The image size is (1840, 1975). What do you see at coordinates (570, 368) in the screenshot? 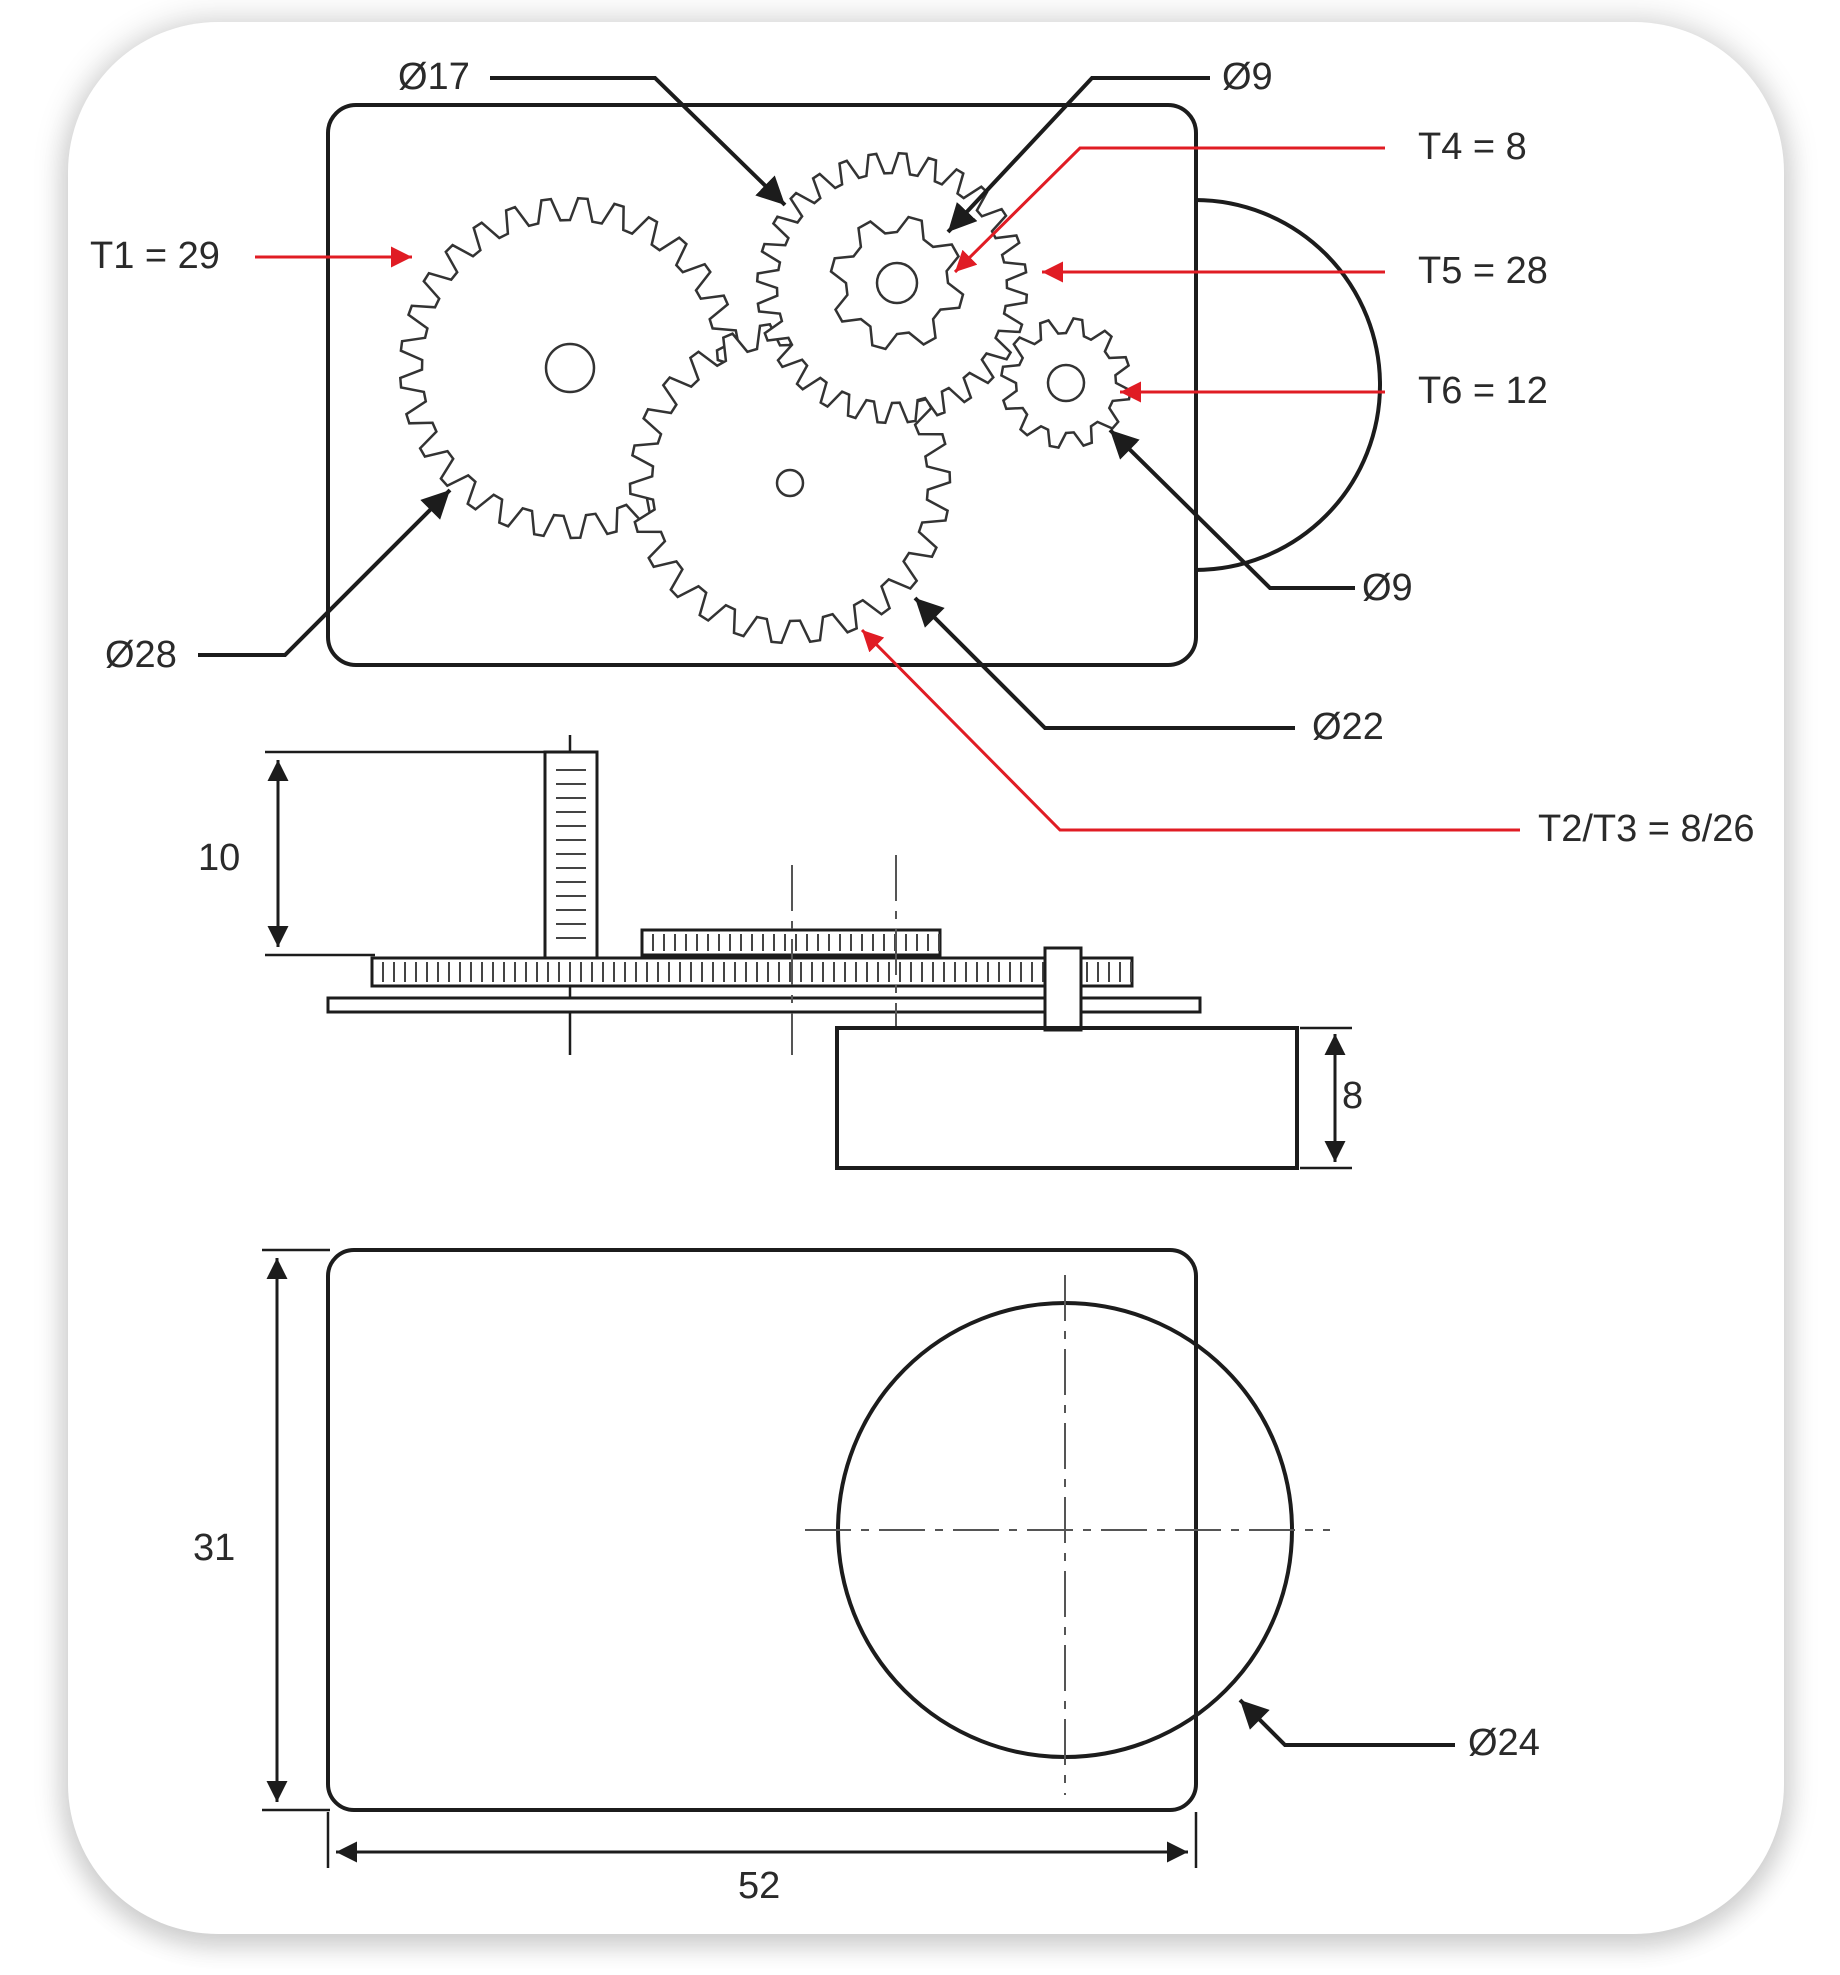
I see `gear-t1-hub` at bounding box center [570, 368].